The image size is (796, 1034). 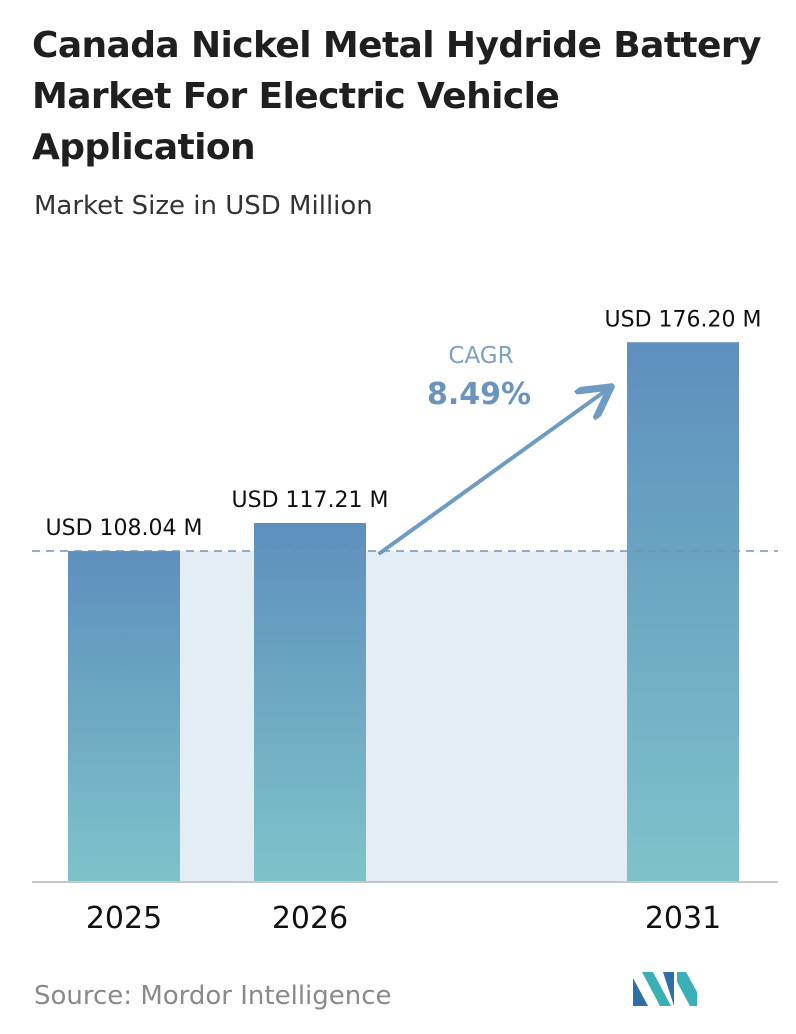 I want to click on bar-2031, so click(x=683, y=612).